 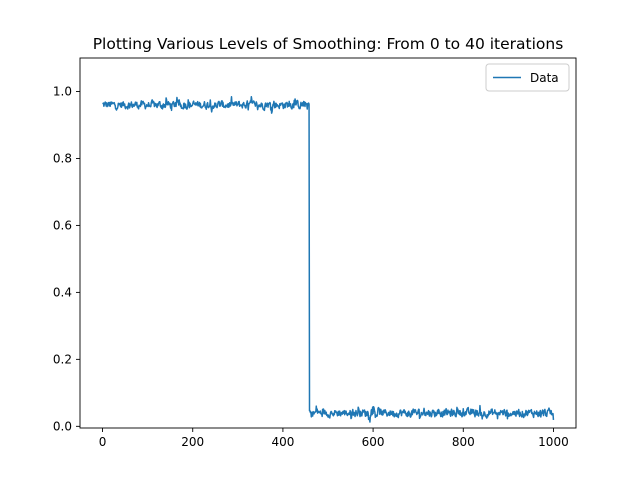 I want to click on legend-label-data: Data, so click(x=544, y=78).